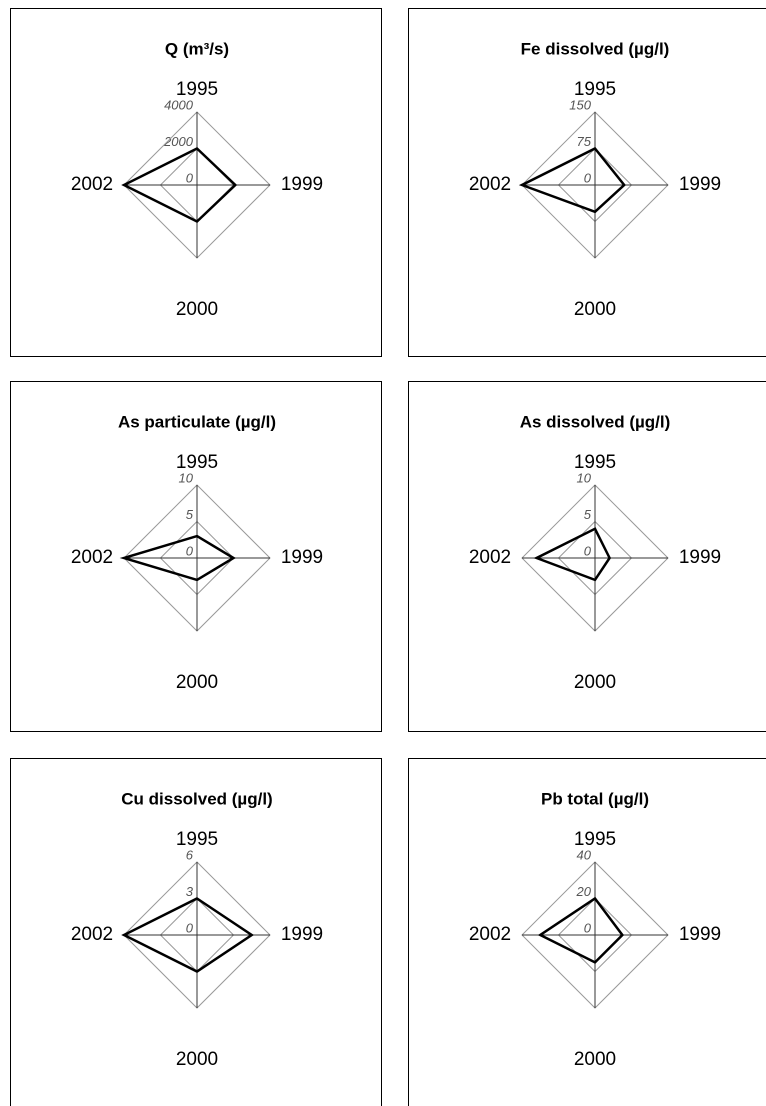  I want to click on chart-title: Q (m³/s), so click(197, 48).